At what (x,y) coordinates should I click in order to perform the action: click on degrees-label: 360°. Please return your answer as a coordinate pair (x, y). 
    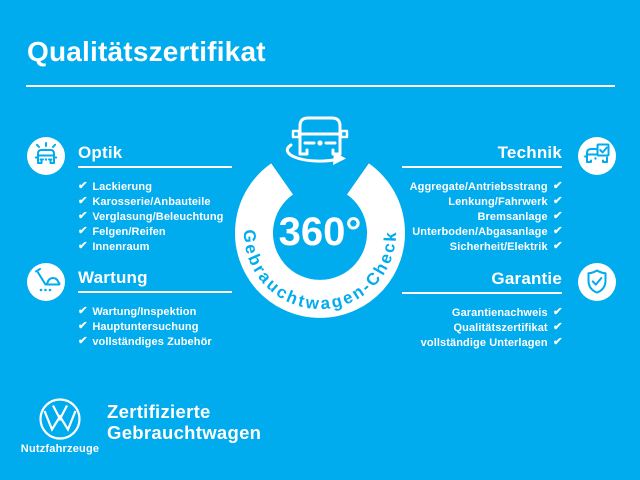
    Looking at the image, I should click on (320, 232).